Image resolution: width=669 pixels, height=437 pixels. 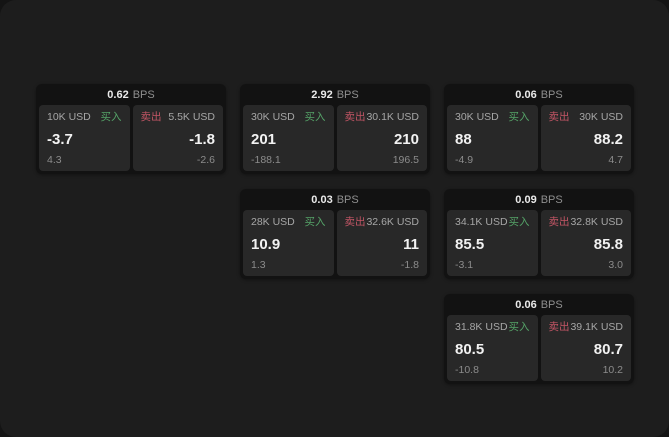 I want to click on quote-card: 0.06 BPS 30K USD 买入 88 -4.9 卖出 30K USD, so click(x=539, y=129).